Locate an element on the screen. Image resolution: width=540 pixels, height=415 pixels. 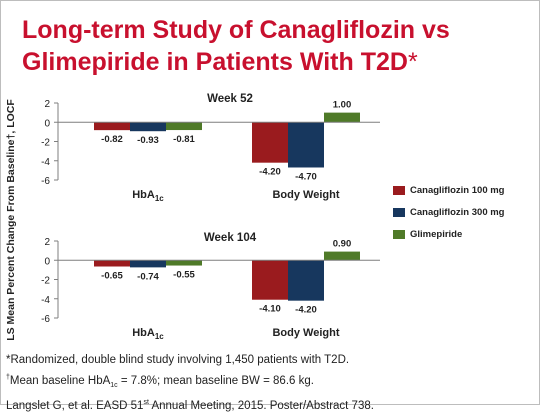
footnote-2-sub: 1c is located at coordinates (114, 386).